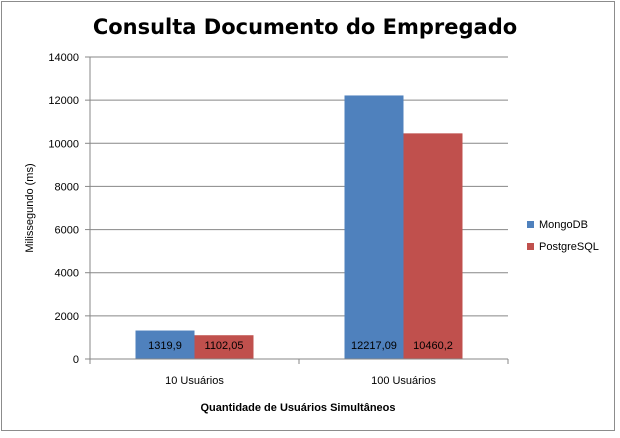  I want to click on y-tick-labels: 0 2000 4000 6000 8000 10000 12000 14000, so click(63, 209).